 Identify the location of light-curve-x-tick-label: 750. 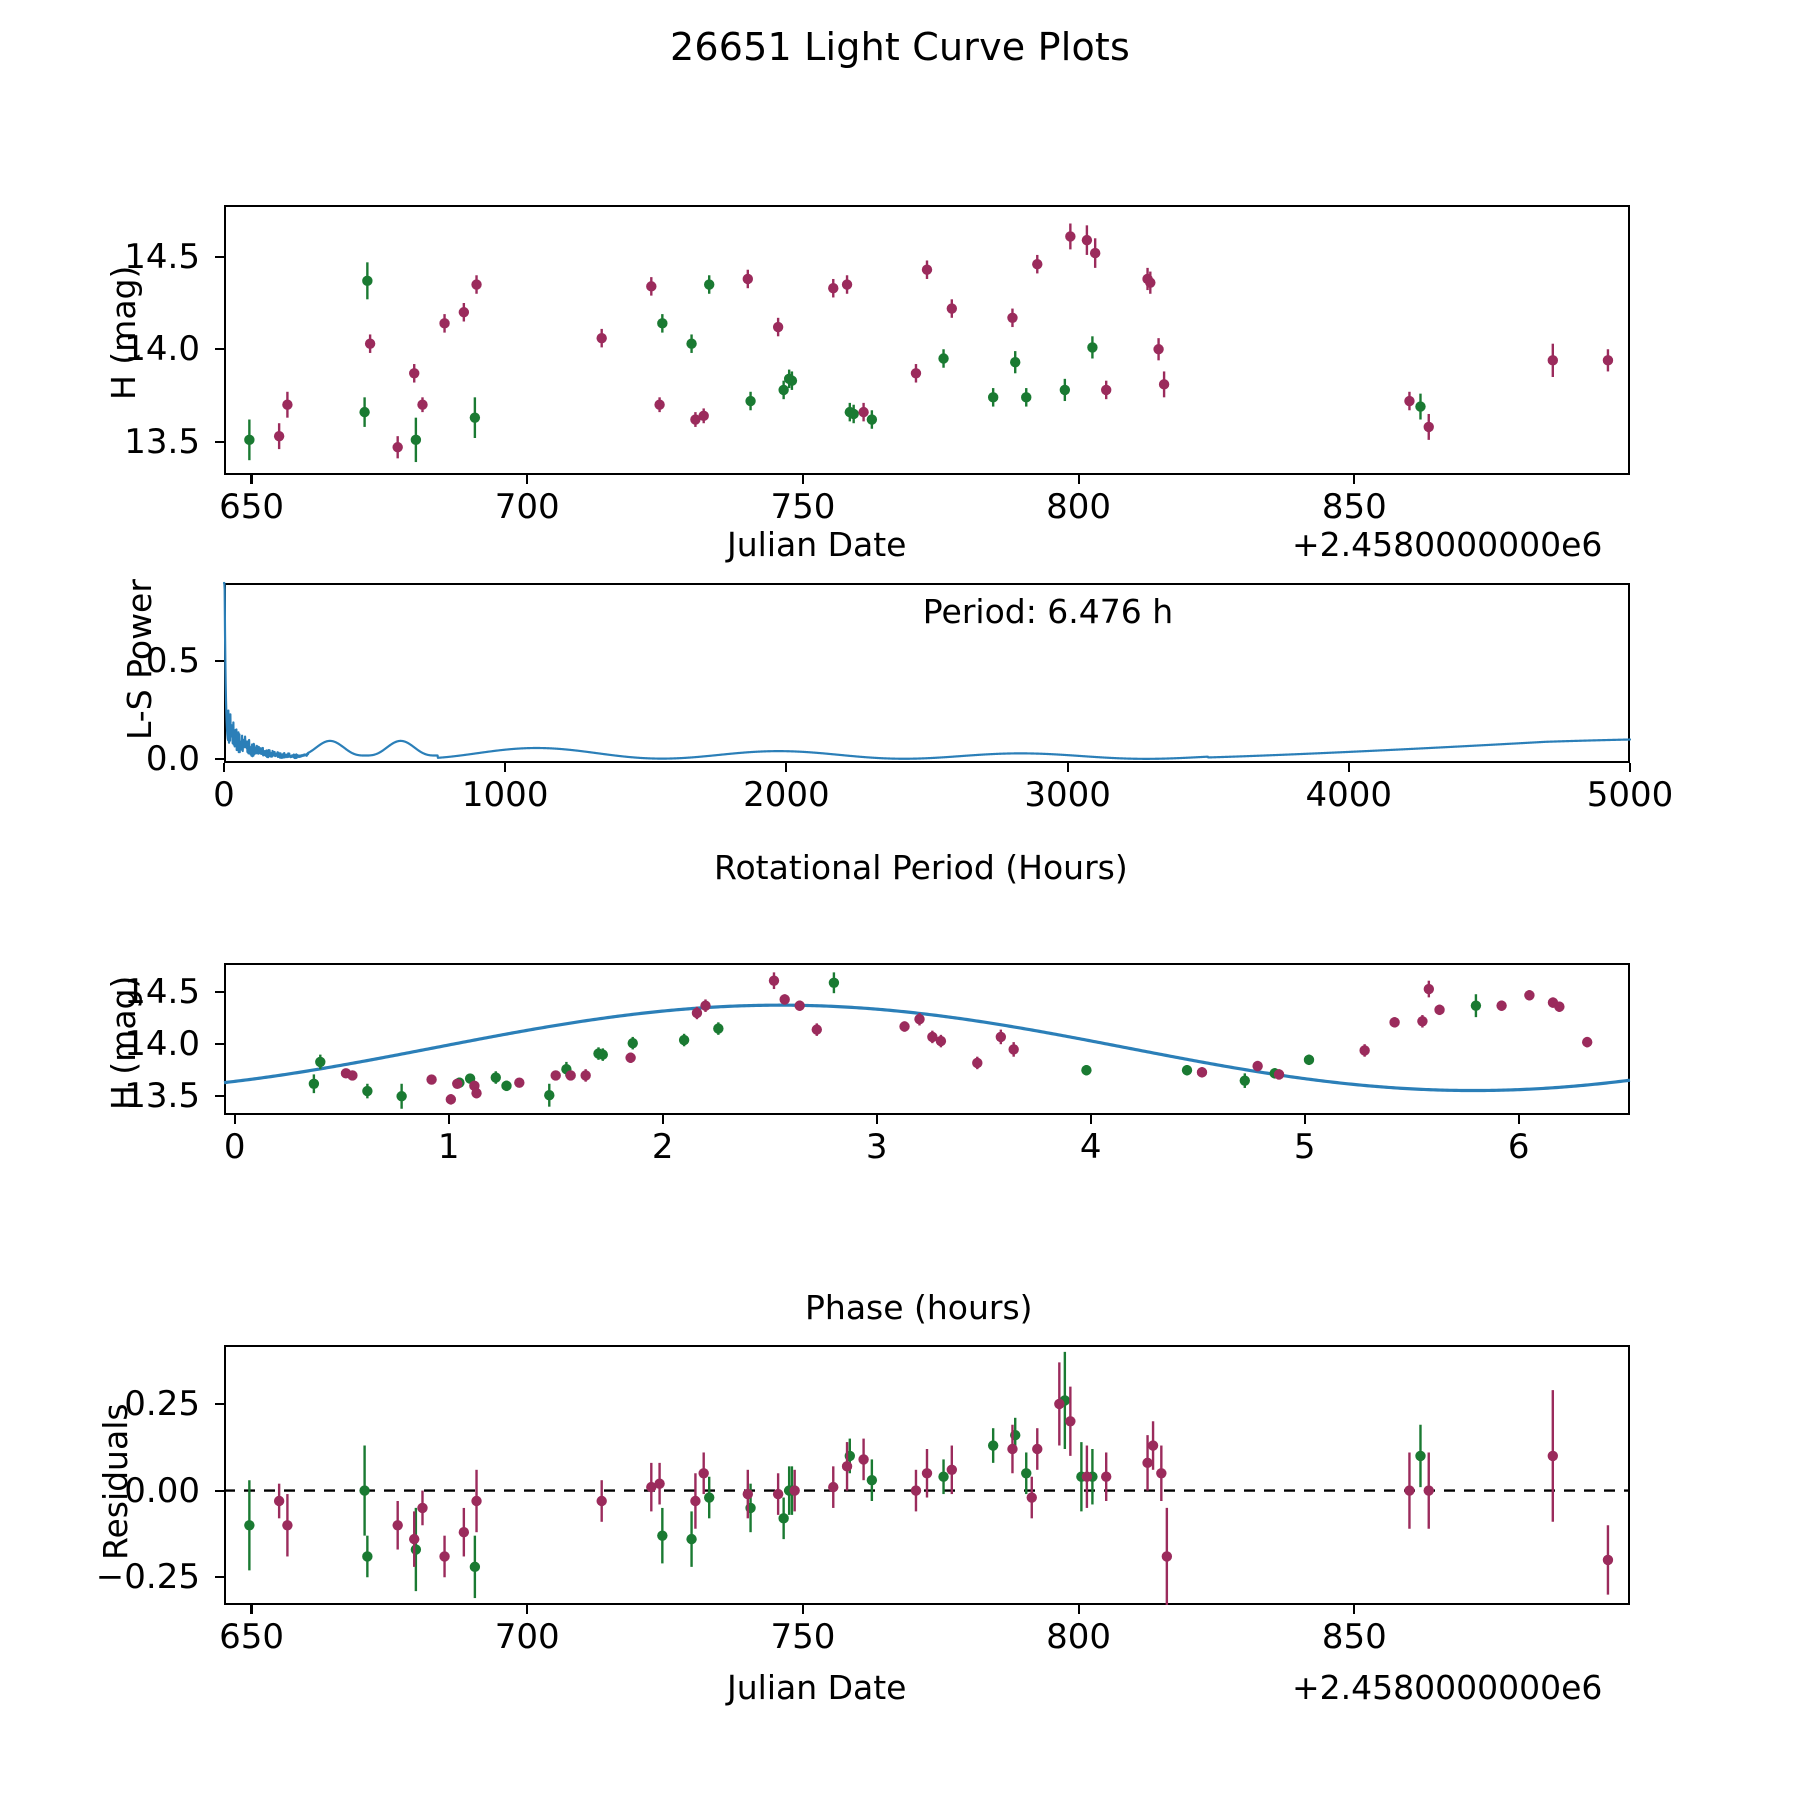
(803, 507).